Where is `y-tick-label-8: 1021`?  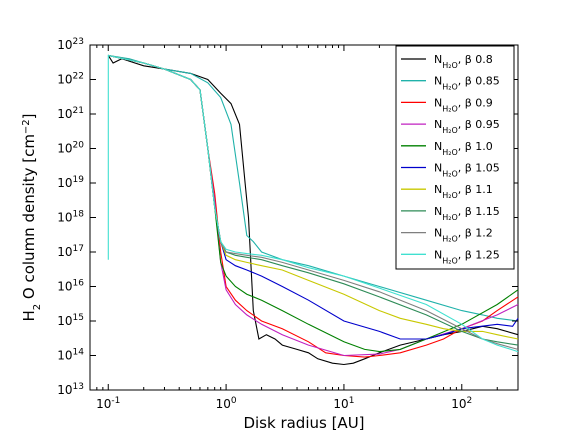 y-tick-label-8: 1021 is located at coordinates (70, 113).